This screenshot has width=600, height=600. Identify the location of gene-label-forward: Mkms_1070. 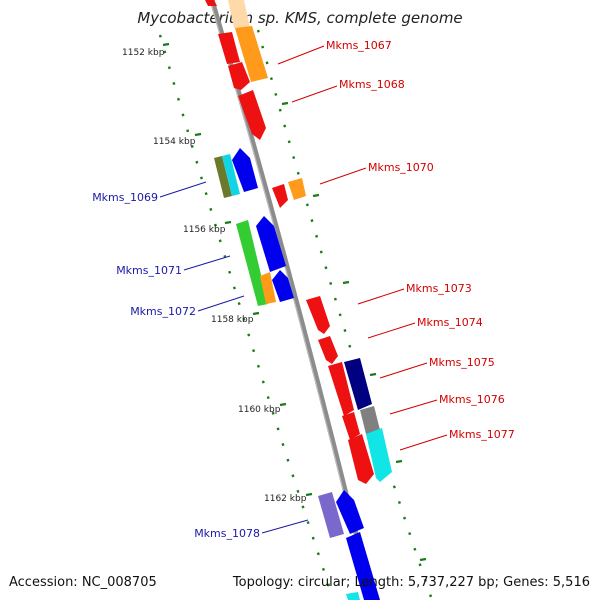
(401, 167).